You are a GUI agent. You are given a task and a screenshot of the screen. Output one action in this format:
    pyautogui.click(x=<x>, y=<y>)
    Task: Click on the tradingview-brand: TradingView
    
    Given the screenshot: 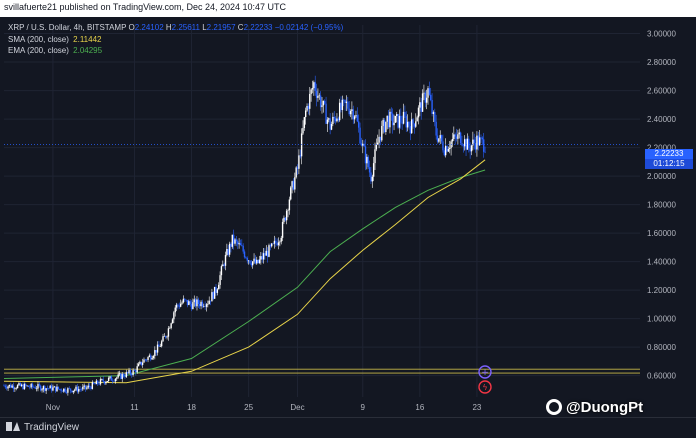 What is the action you would take?
    pyautogui.click(x=42, y=427)
    